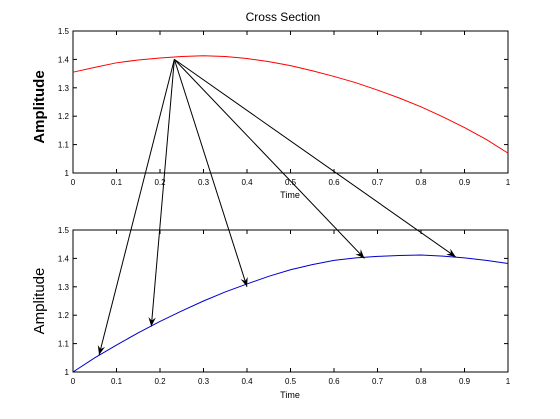 The image size is (560, 419). I want to click on top-x-tick-label: 0.8, so click(421, 182).